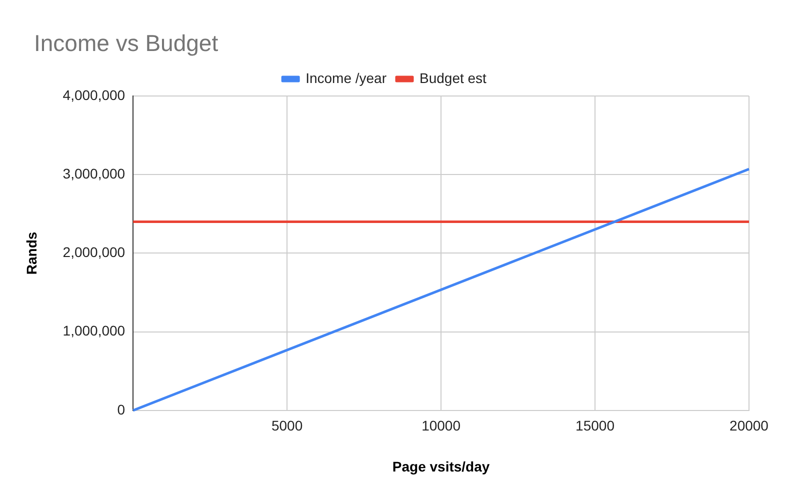 The height and width of the screenshot is (494, 789). I want to click on y-tick-label: 1,000,000, so click(94, 330).